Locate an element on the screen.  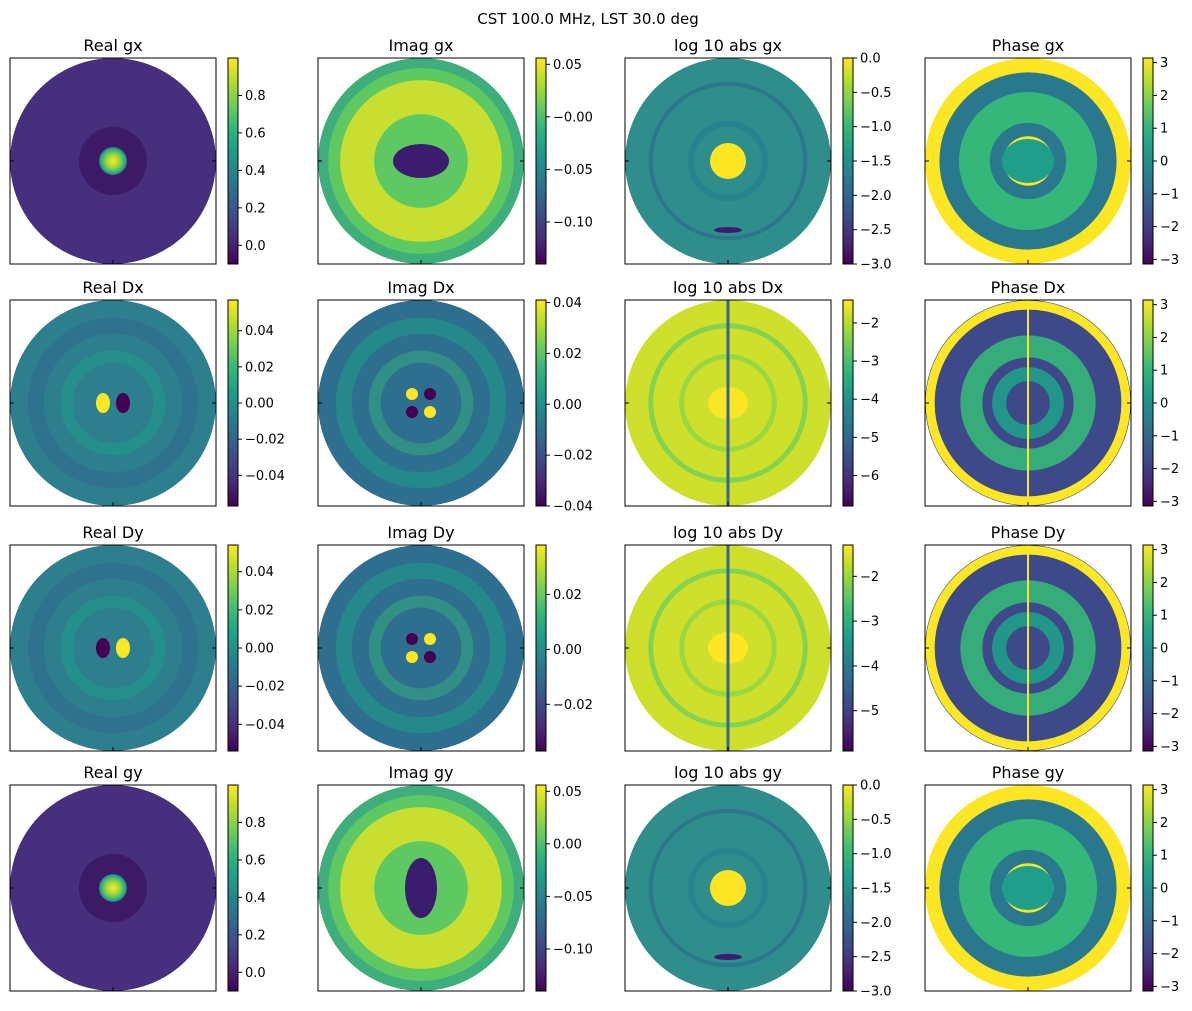
subplot-title: Imag Dx is located at coordinates (420, 287).